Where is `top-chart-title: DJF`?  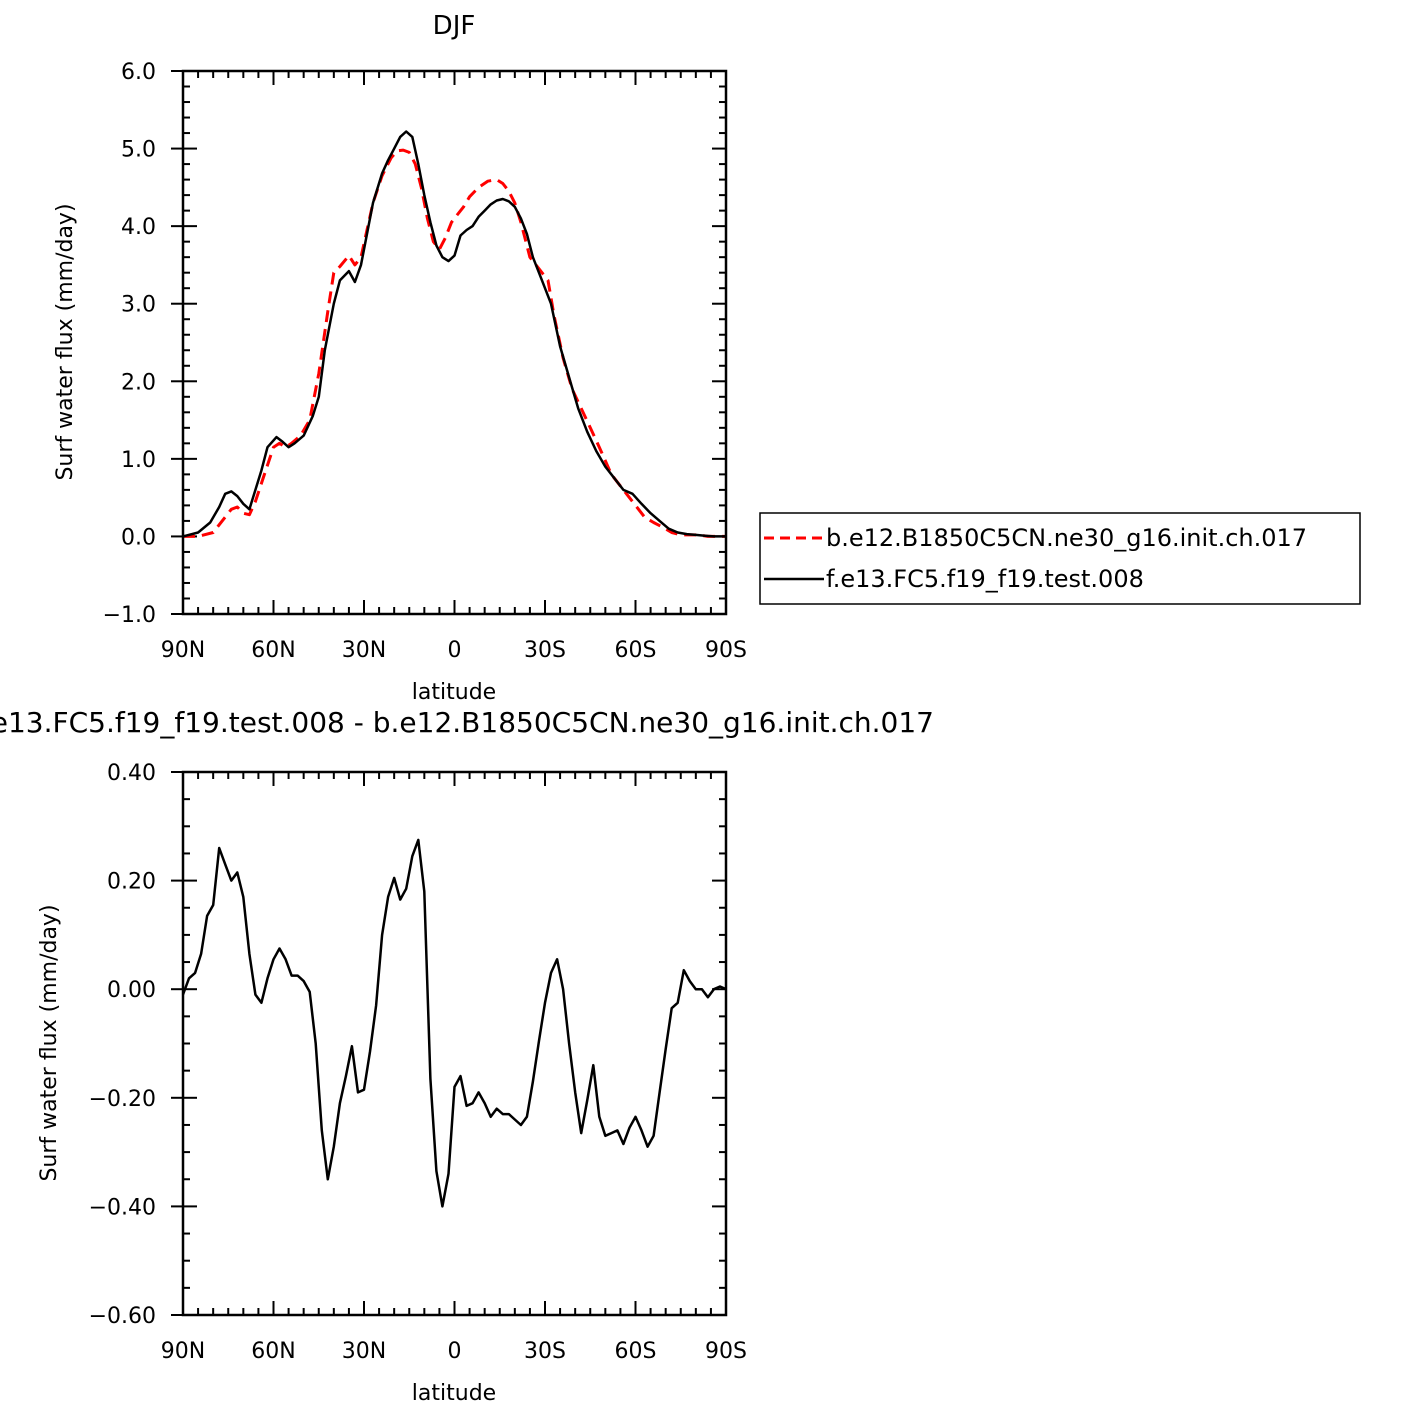
top-chart-title: DJF is located at coordinates (454, 26).